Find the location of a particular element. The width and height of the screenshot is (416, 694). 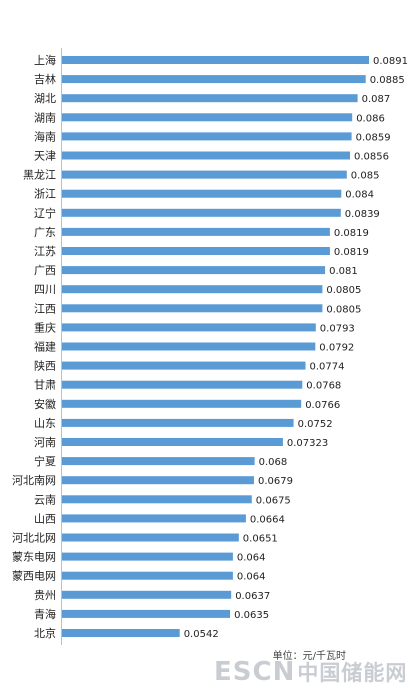

value-label: 0.087 is located at coordinates (376, 99).